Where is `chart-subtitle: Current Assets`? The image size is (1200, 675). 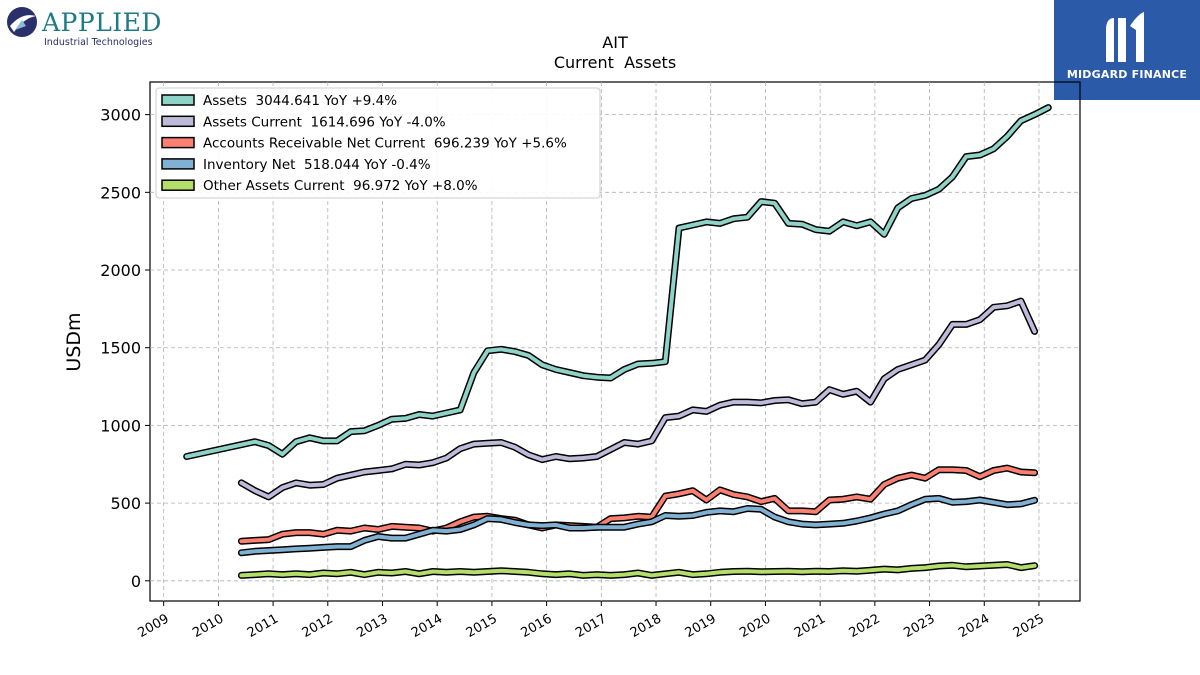 chart-subtitle: Current Assets is located at coordinates (615, 62).